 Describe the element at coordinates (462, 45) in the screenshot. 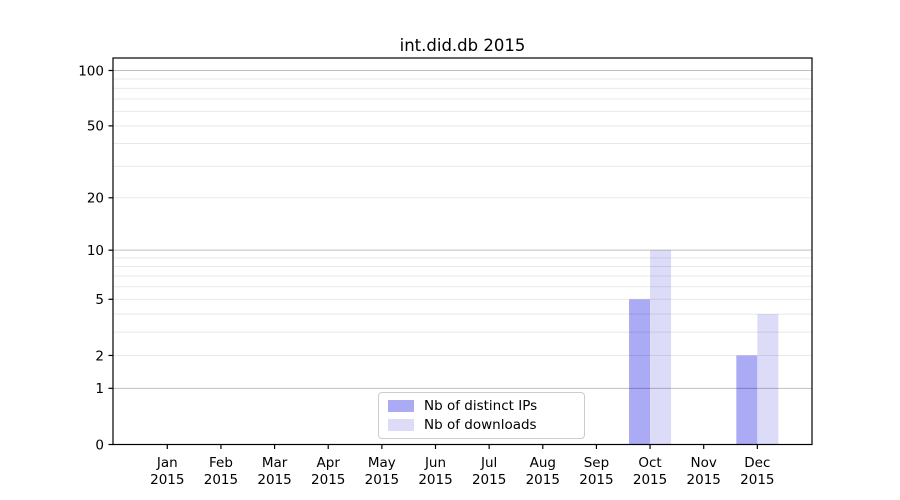

I see `chart-title: int.did.db 2015` at that location.